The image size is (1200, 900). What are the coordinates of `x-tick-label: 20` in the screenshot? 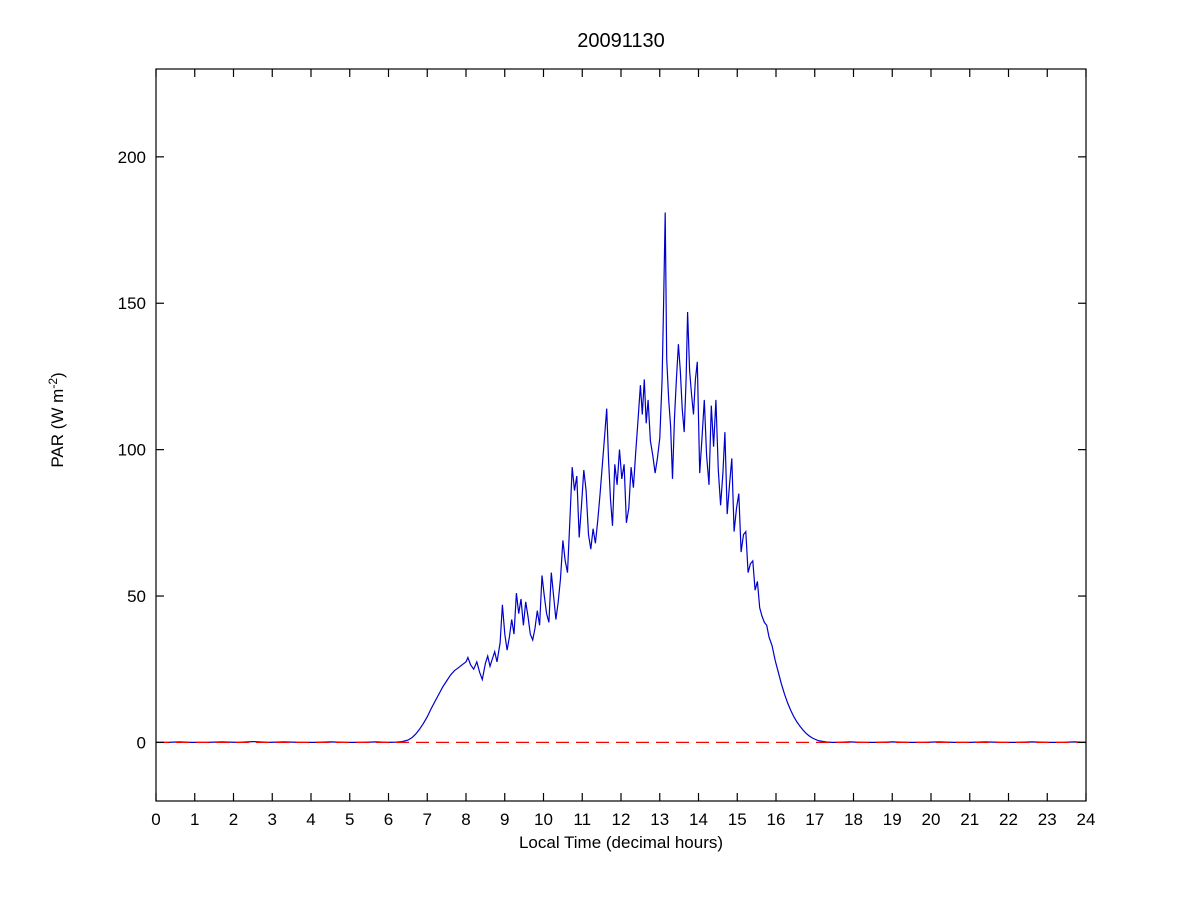 It's located at (931, 819).